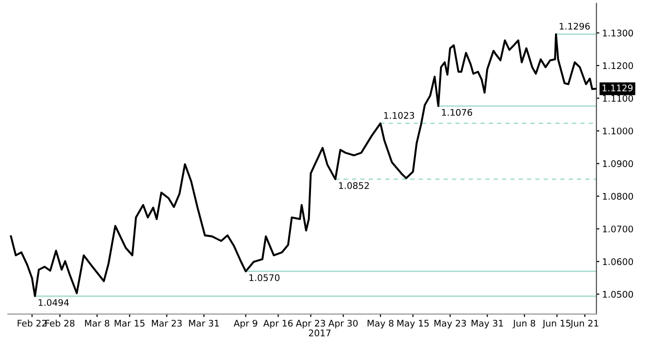  Describe the element at coordinates (450, 324) in the screenshot. I see `x-tick-label: May 23` at that location.